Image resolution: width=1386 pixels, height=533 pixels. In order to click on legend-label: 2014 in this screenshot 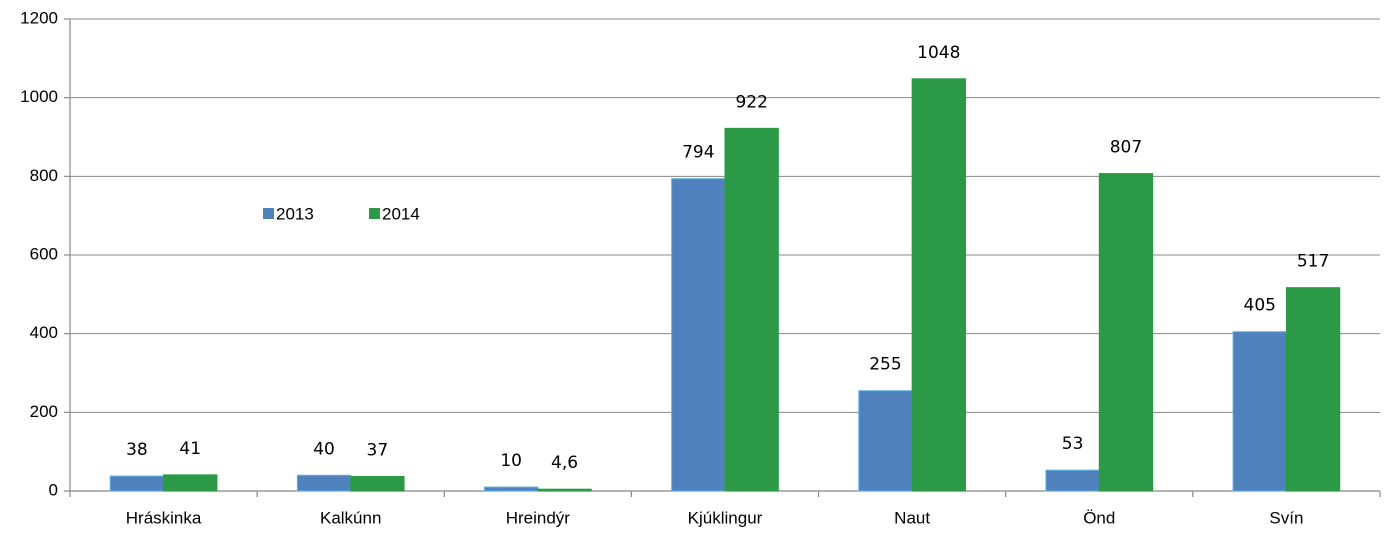, I will do `click(401, 213)`.